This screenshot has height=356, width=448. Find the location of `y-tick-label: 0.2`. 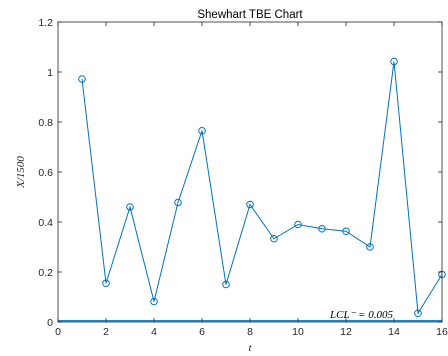

y-tick-label: 0.2 is located at coordinates (45, 273).